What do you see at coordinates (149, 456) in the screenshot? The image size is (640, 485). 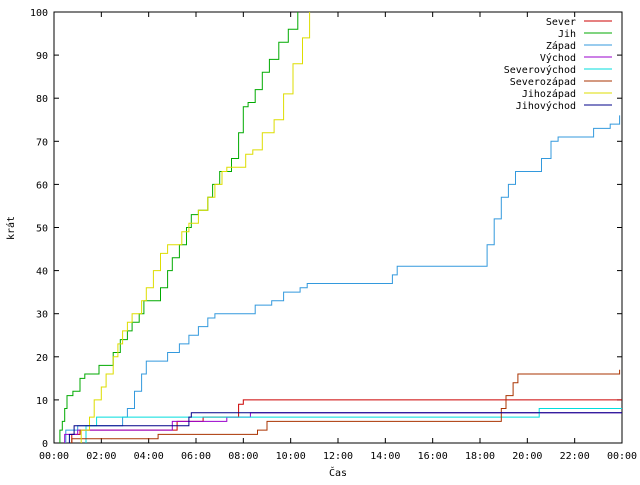 I see `x-tick-label: 04:00` at bounding box center [149, 456].